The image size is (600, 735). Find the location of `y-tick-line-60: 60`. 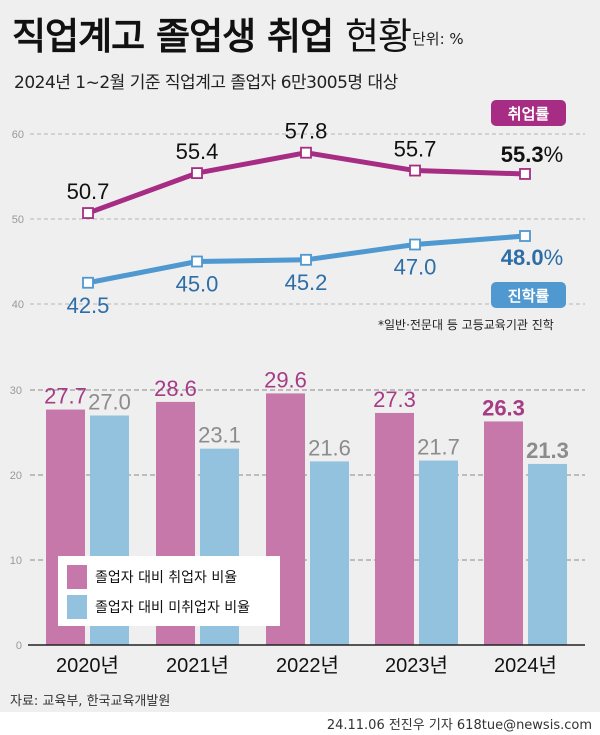

y-tick-line-60: 60 is located at coordinates (18, 135).